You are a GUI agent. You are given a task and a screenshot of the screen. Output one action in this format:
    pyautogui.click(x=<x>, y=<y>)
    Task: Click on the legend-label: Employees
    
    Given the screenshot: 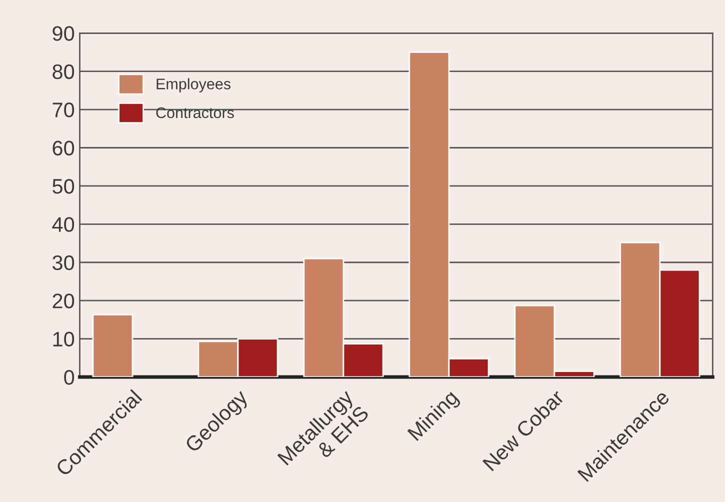 What is the action you would take?
    pyautogui.click(x=193, y=85)
    